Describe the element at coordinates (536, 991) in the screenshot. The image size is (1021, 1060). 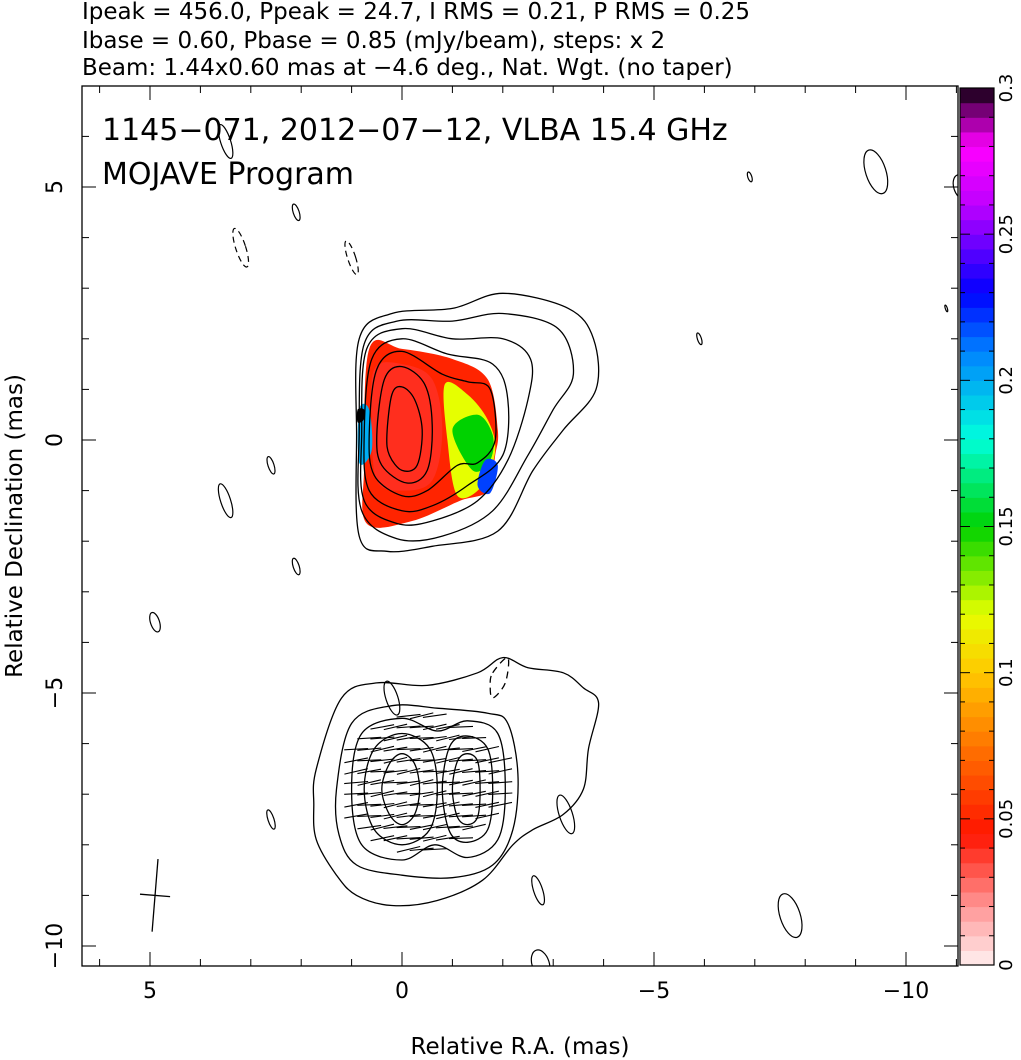
I see `x-tick-labels: 5 0 −5 −10` at that location.